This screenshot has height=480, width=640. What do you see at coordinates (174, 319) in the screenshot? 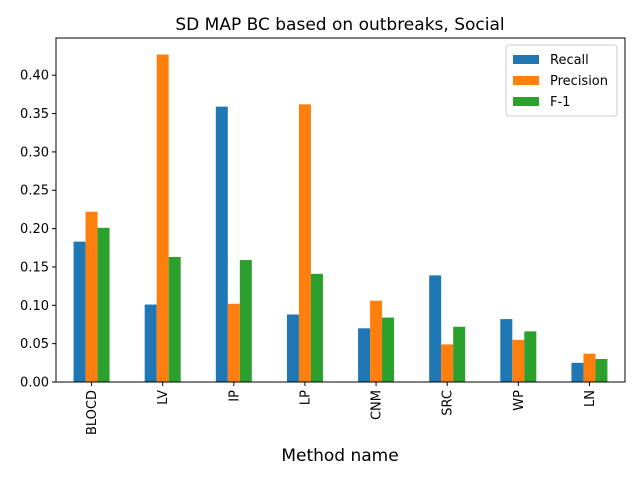
I see `bar-f-1-lv` at bounding box center [174, 319].